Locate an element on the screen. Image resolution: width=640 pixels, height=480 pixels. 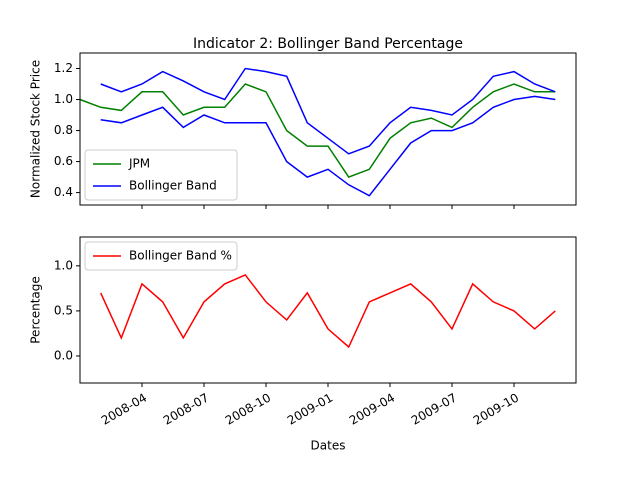
chart-title: Indicator 2: Bollinger Band Percentage is located at coordinates (328, 44).